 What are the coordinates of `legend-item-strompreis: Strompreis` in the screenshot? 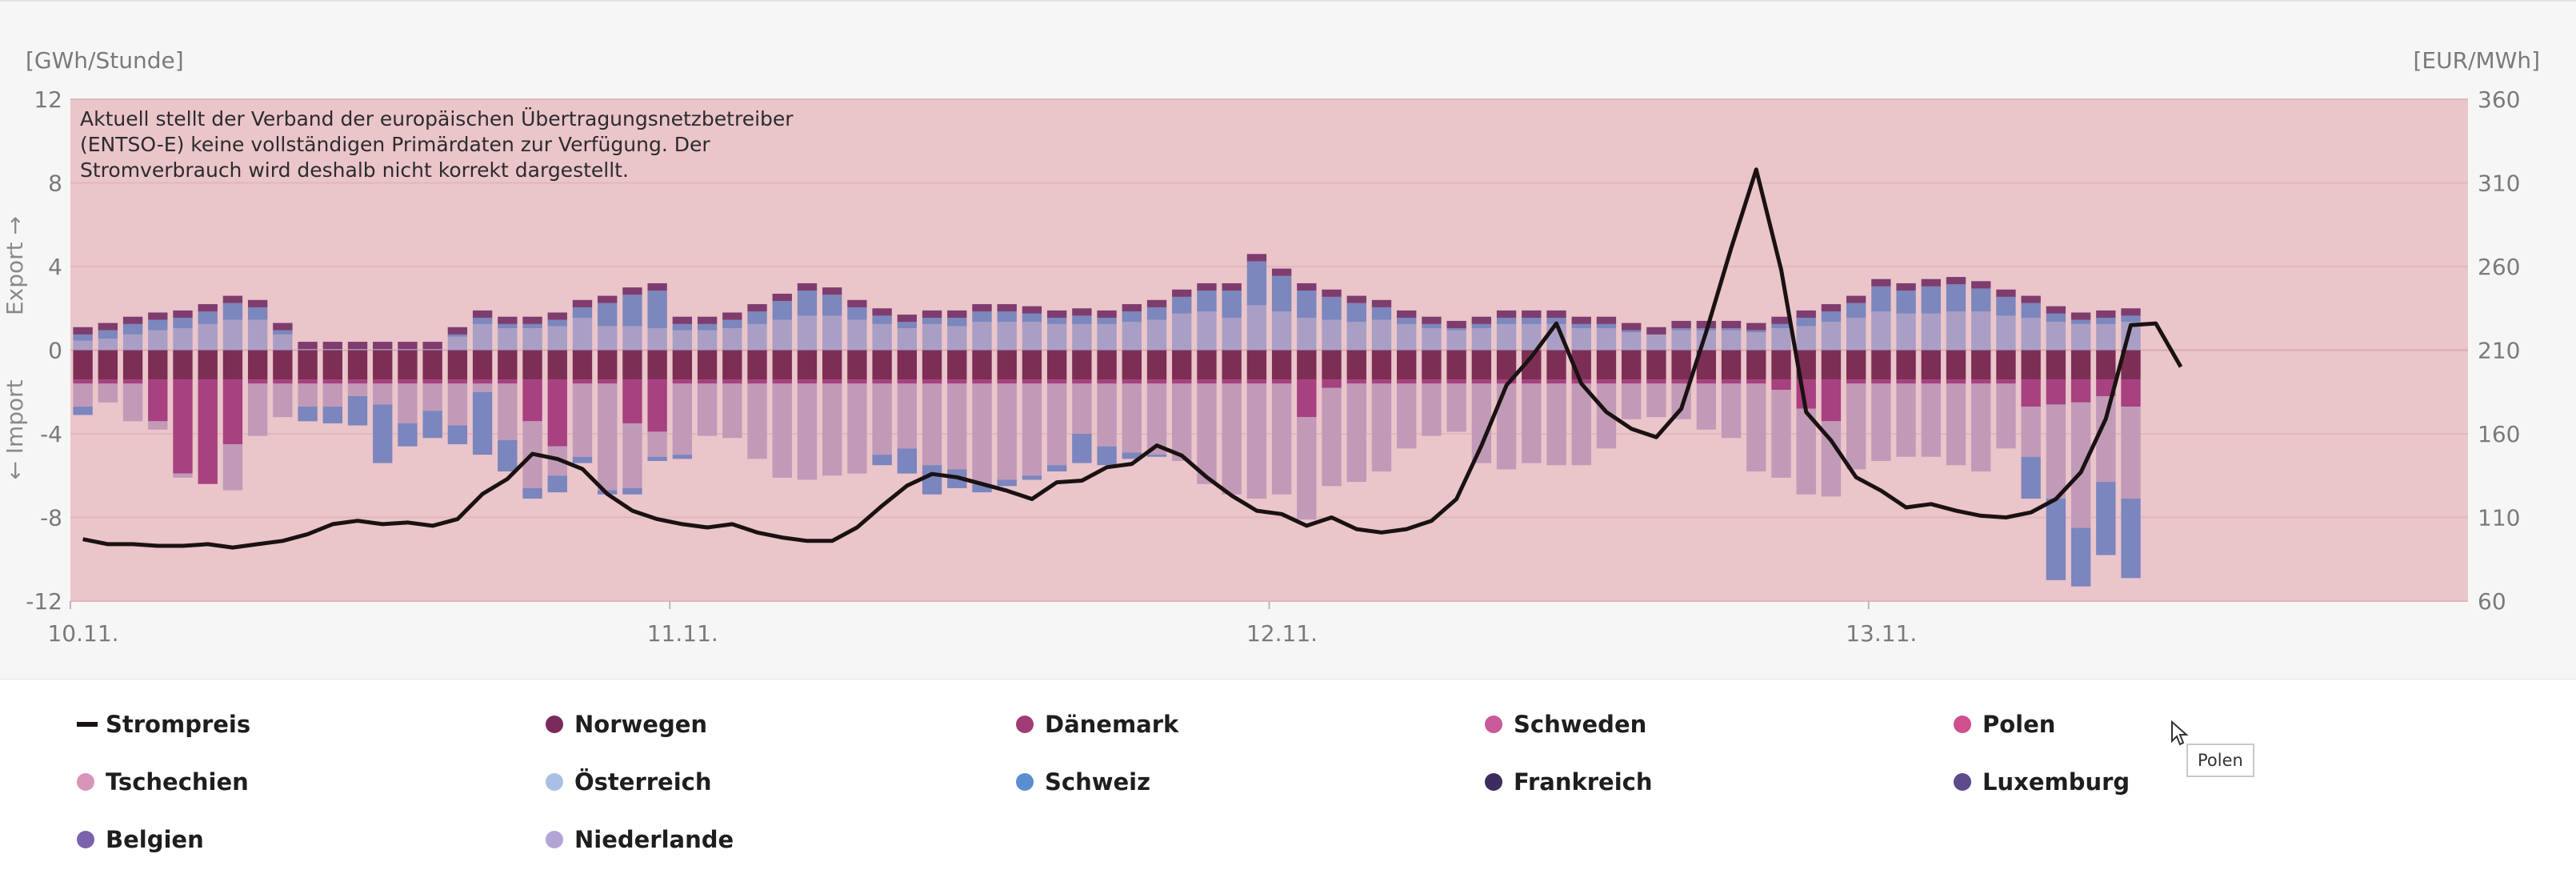 It's located at (163, 725).